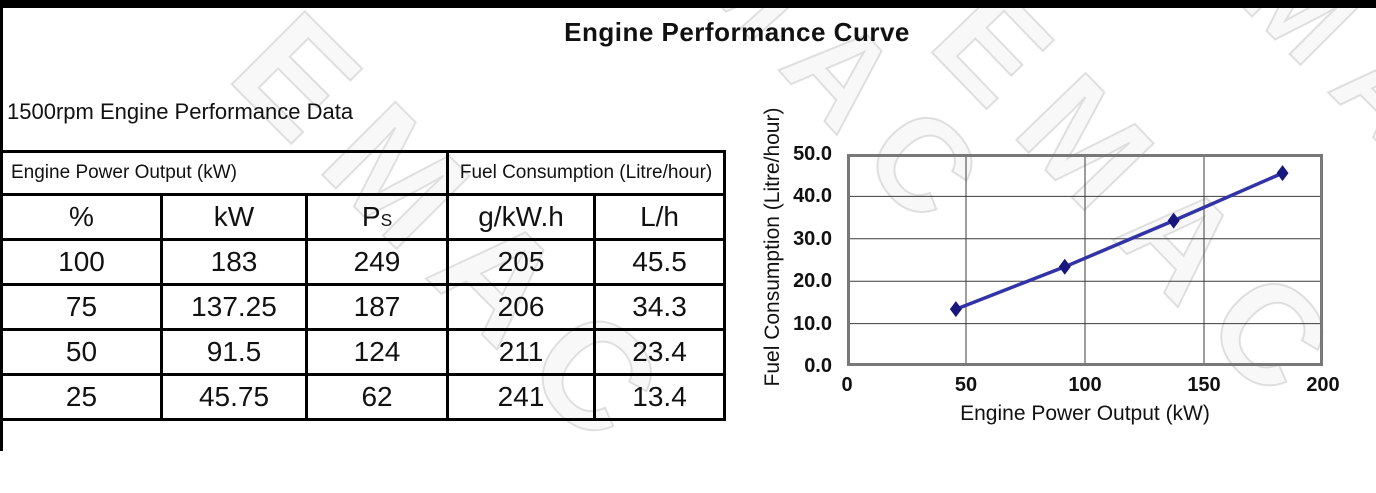  What do you see at coordinates (586, 173) in the screenshot?
I see `header-fuel-consumption: Fuel Consumption (Litre/hour)` at bounding box center [586, 173].